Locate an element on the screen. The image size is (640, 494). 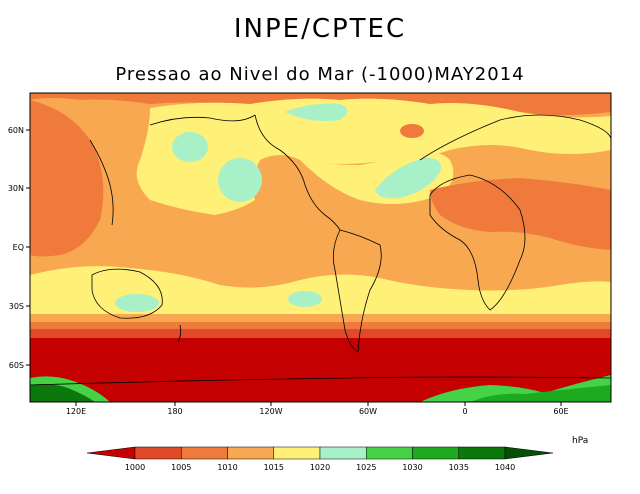
high-australia is located at coordinates (137, 303).